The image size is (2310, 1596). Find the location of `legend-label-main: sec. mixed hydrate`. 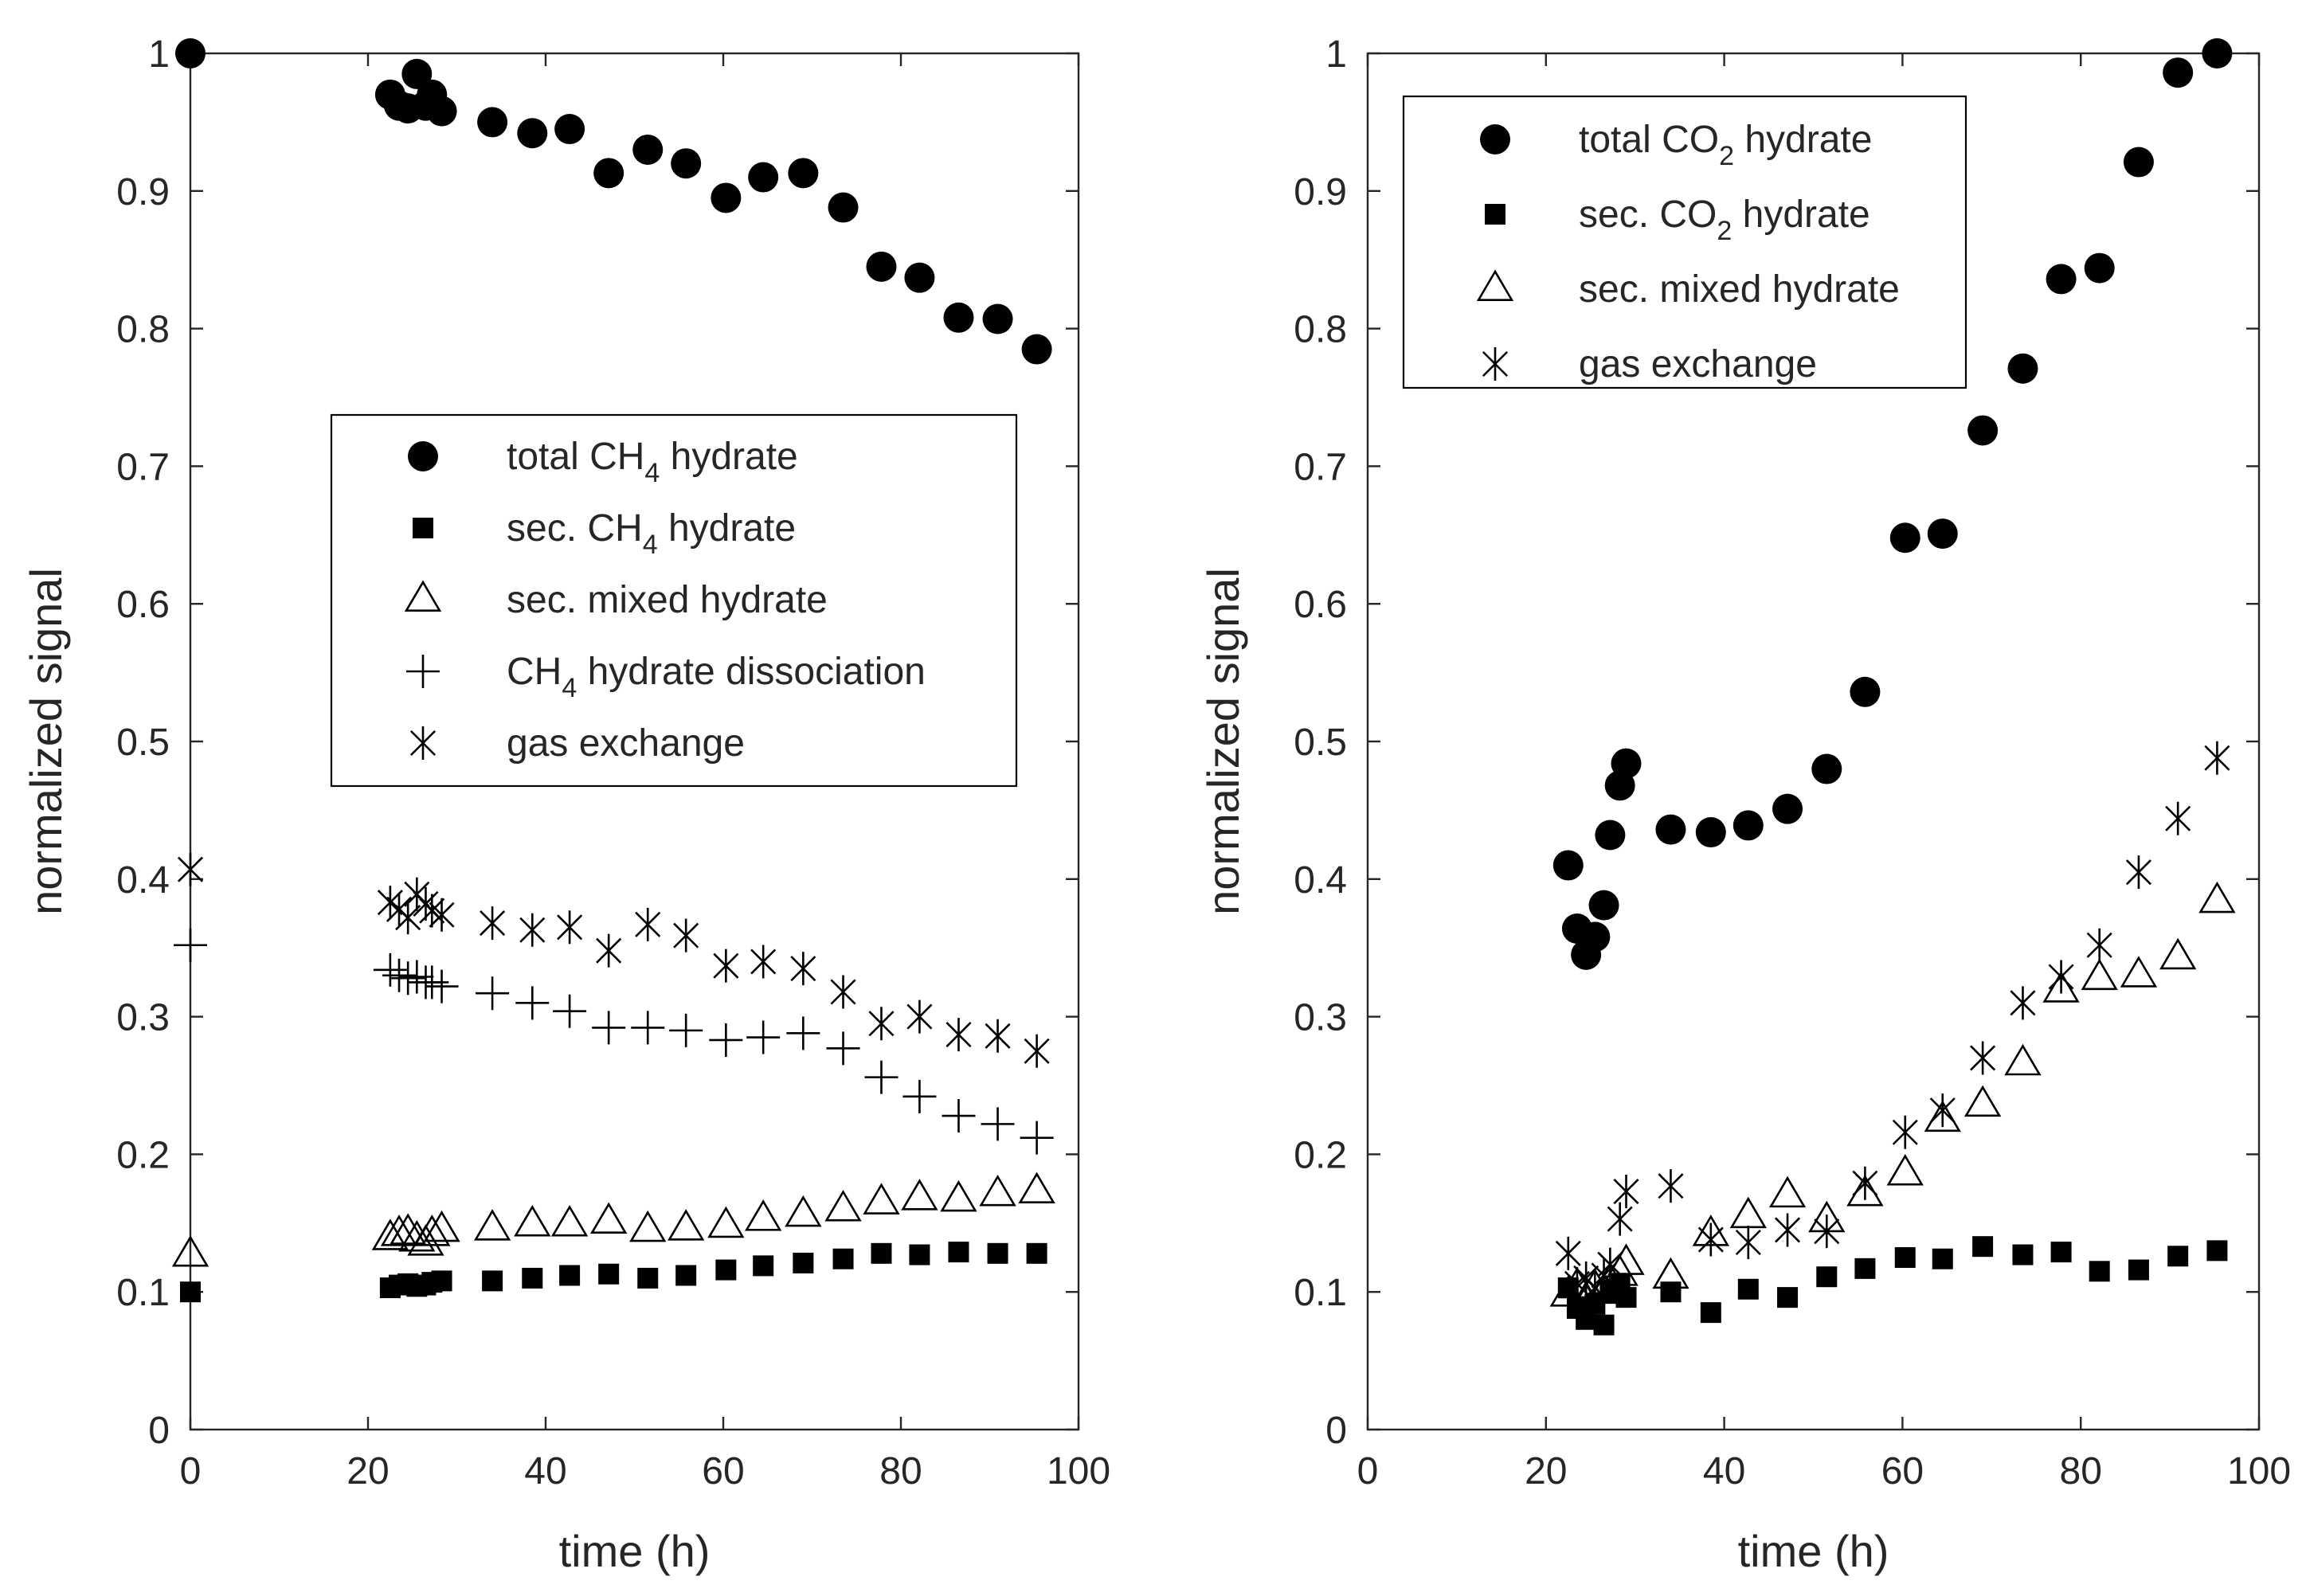

legend-label-main: sec. mixed hydrate is located at coordinates (667, 600).